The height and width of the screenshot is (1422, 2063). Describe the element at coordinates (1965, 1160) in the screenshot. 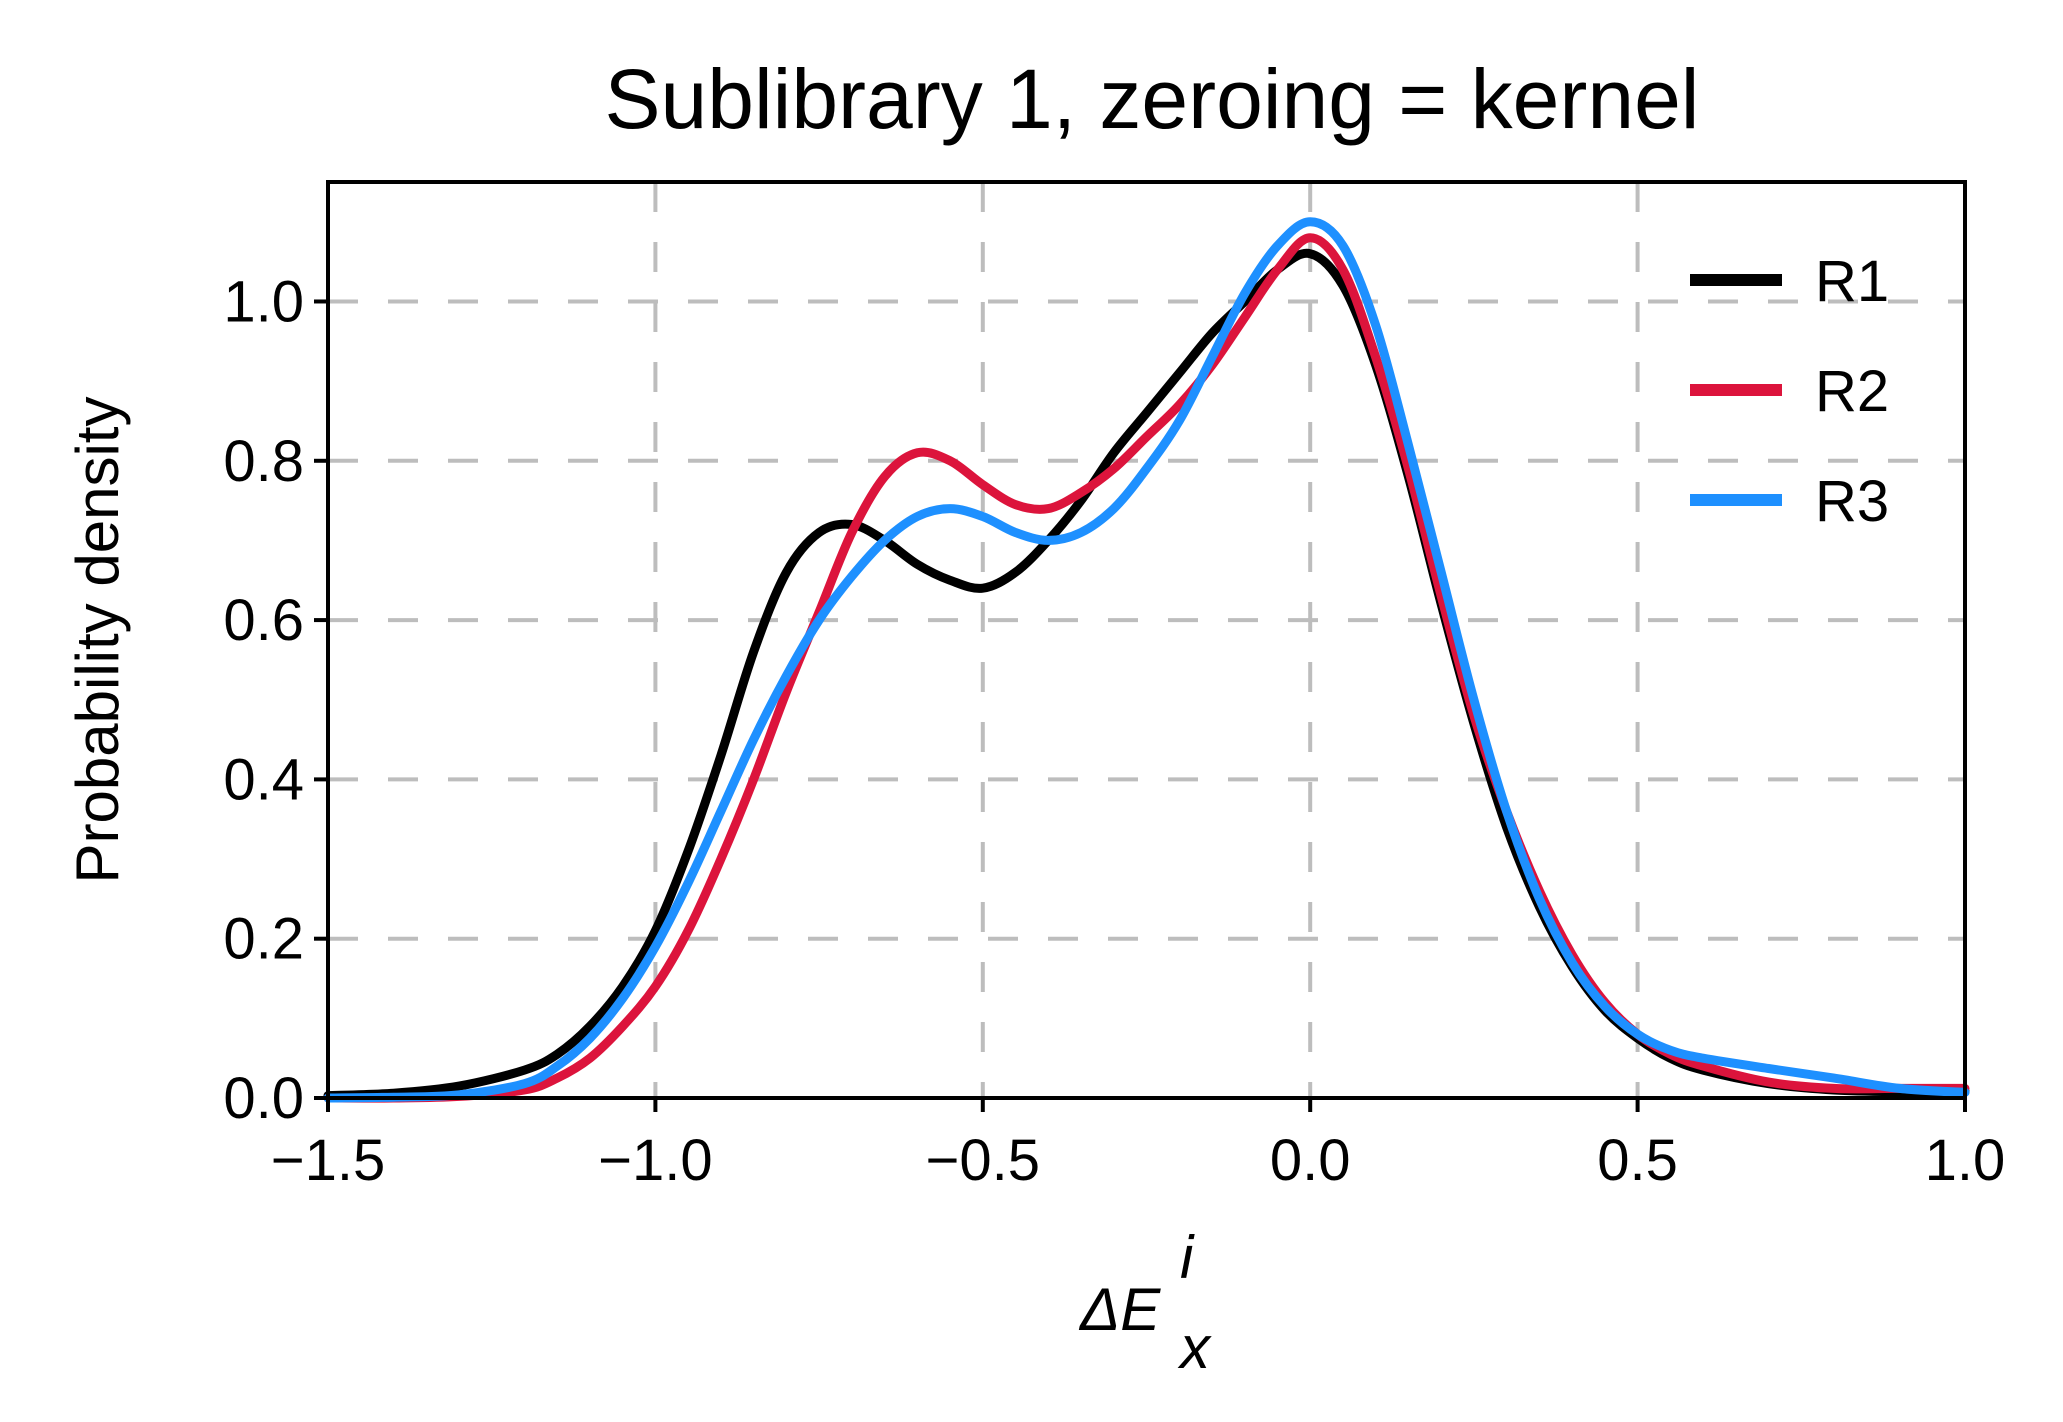

I see `x-tick-label: 1.0` at that location.